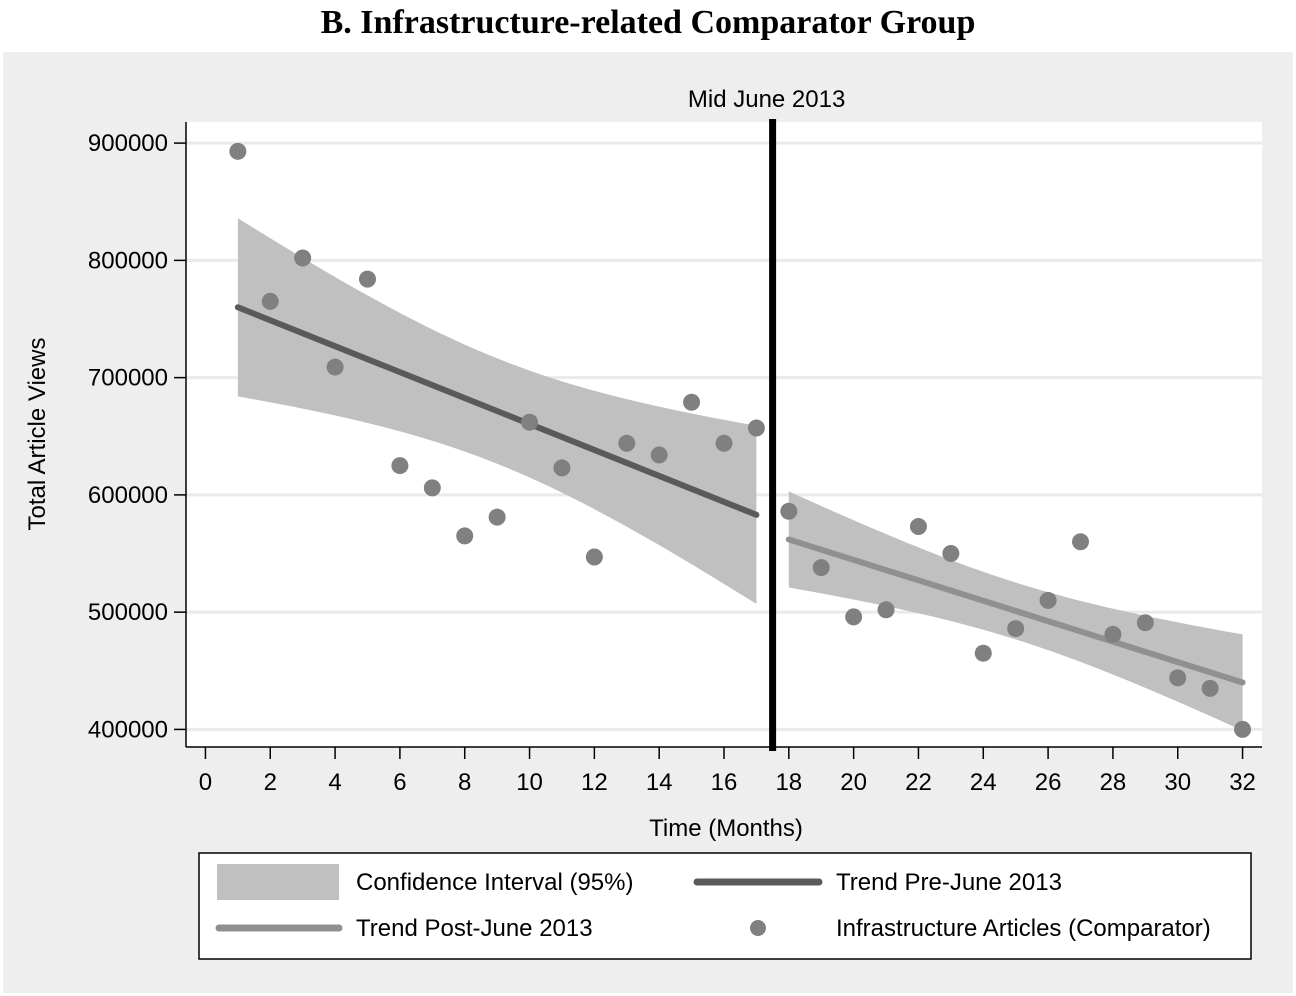  I want to click on x-tick-label: 0, so click(205, 782).